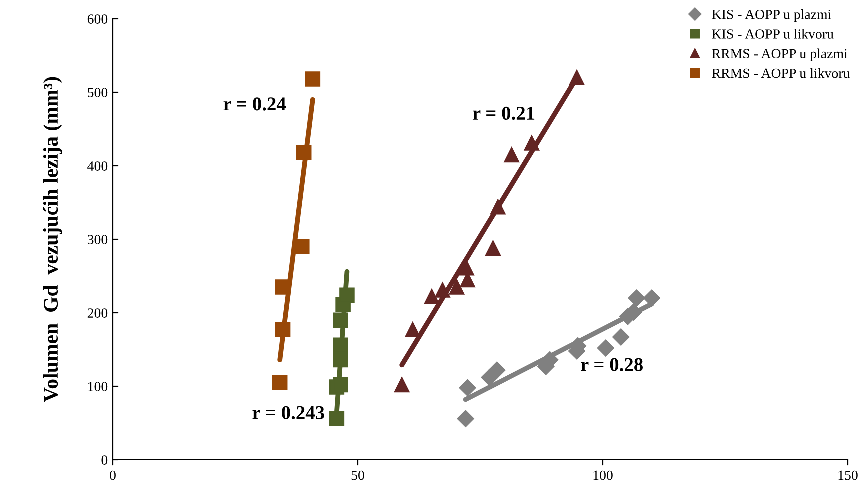 This screenshot has width=861, height=498. What do you see at coordinates (503, 113) in the screenshot?
I see `annotation: r = 0.21` at bounding box center [503, 113].